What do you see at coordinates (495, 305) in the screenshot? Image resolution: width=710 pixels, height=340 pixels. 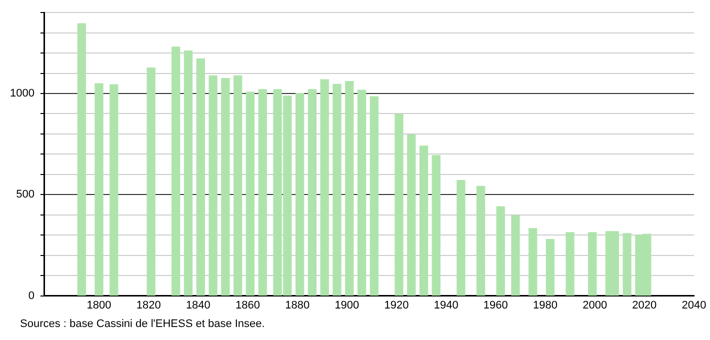 I see `x-tick-label: 1960` at bounding box center [495, 305].